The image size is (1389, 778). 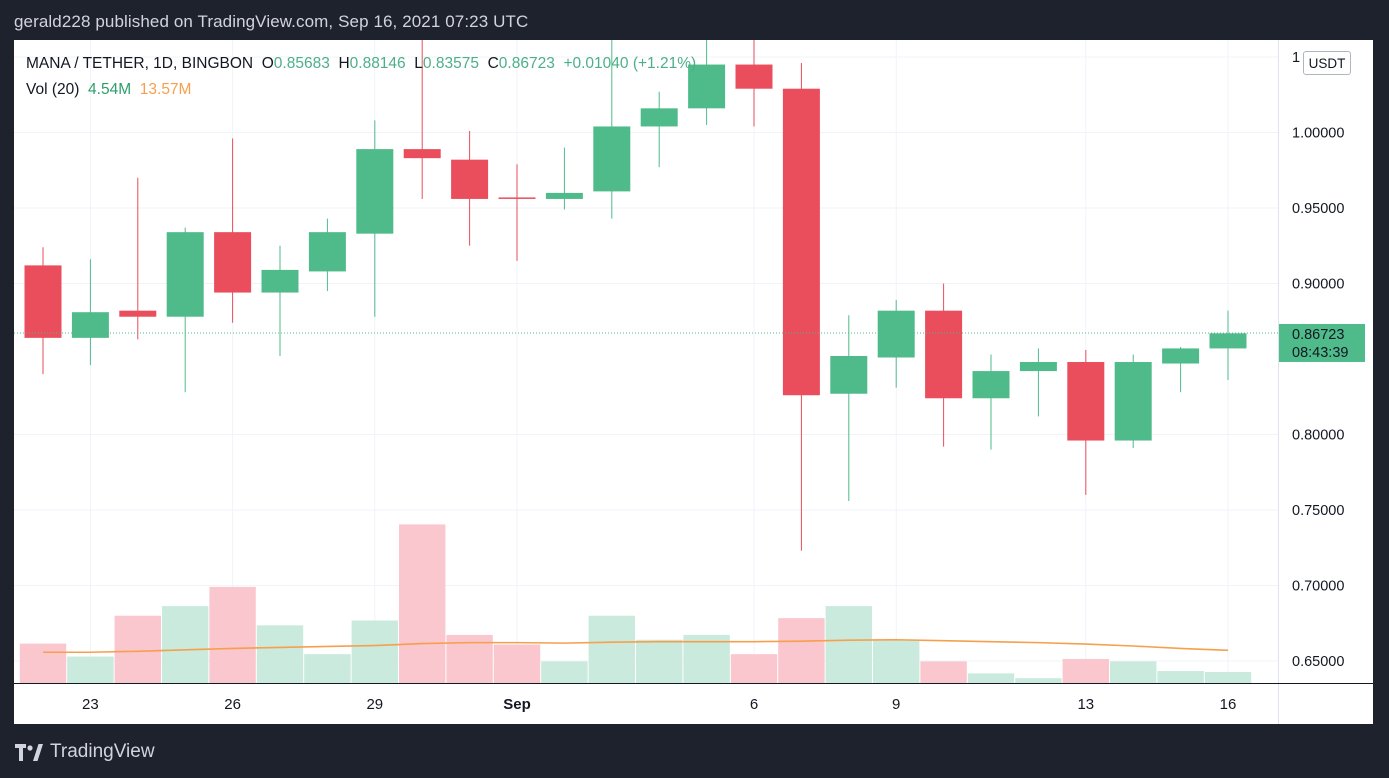 What do you see at coordinates (140, 63) in the screenshot?
I see `legend-symbol: MANA / TETHER, 1D, BINGBON` at bounding box center [140, 63].